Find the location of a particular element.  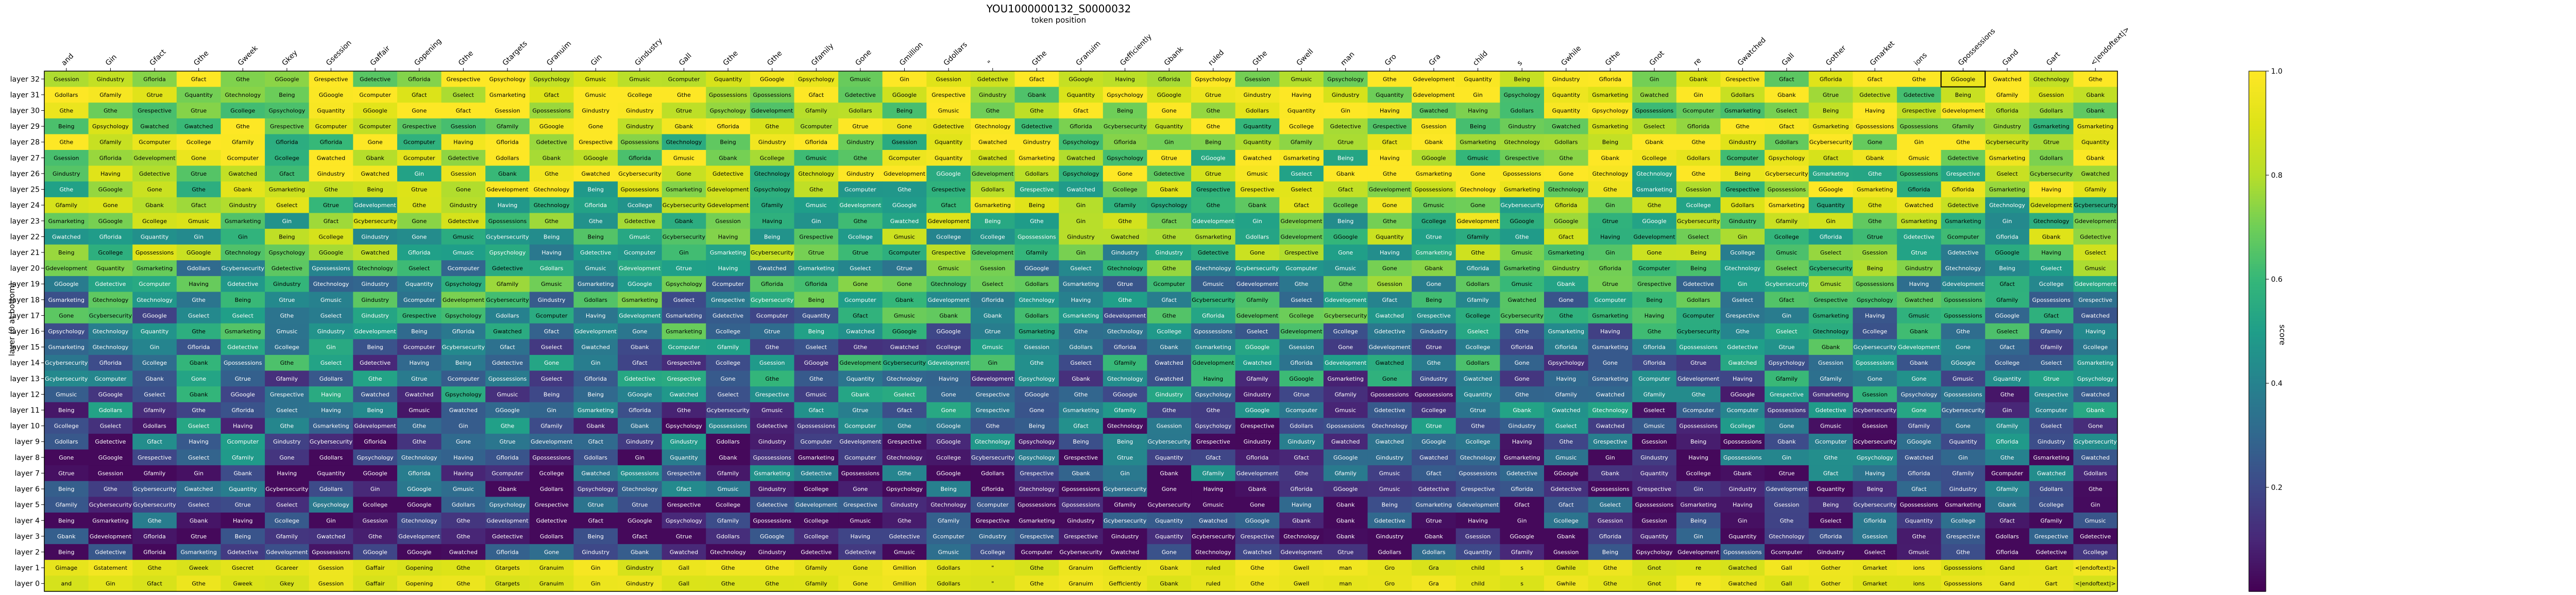

cell-label: Gflorida is located at coordinates (243, 410).